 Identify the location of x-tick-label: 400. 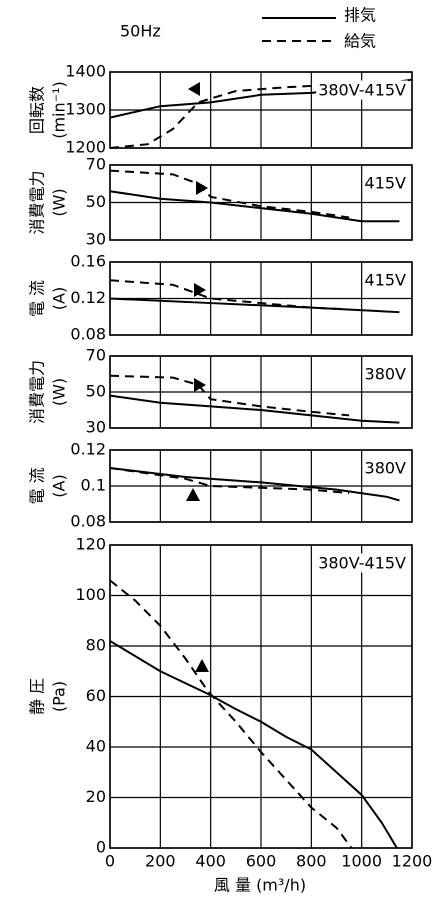
(210, 861).